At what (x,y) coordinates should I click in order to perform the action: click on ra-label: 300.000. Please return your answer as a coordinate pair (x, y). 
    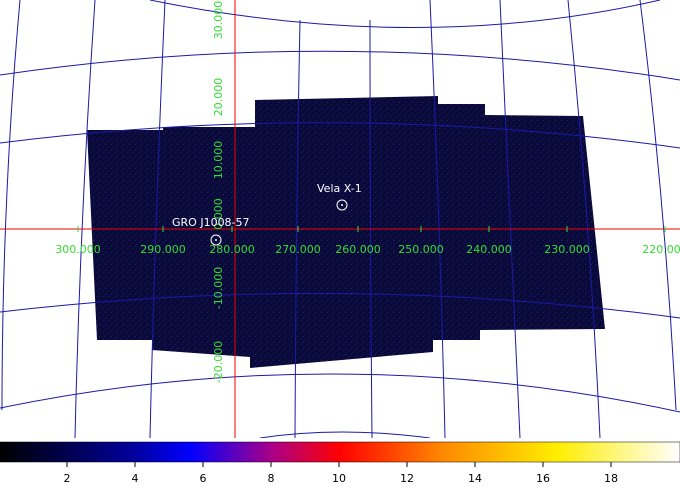
    Looking at the image, I should click on (78, 249).